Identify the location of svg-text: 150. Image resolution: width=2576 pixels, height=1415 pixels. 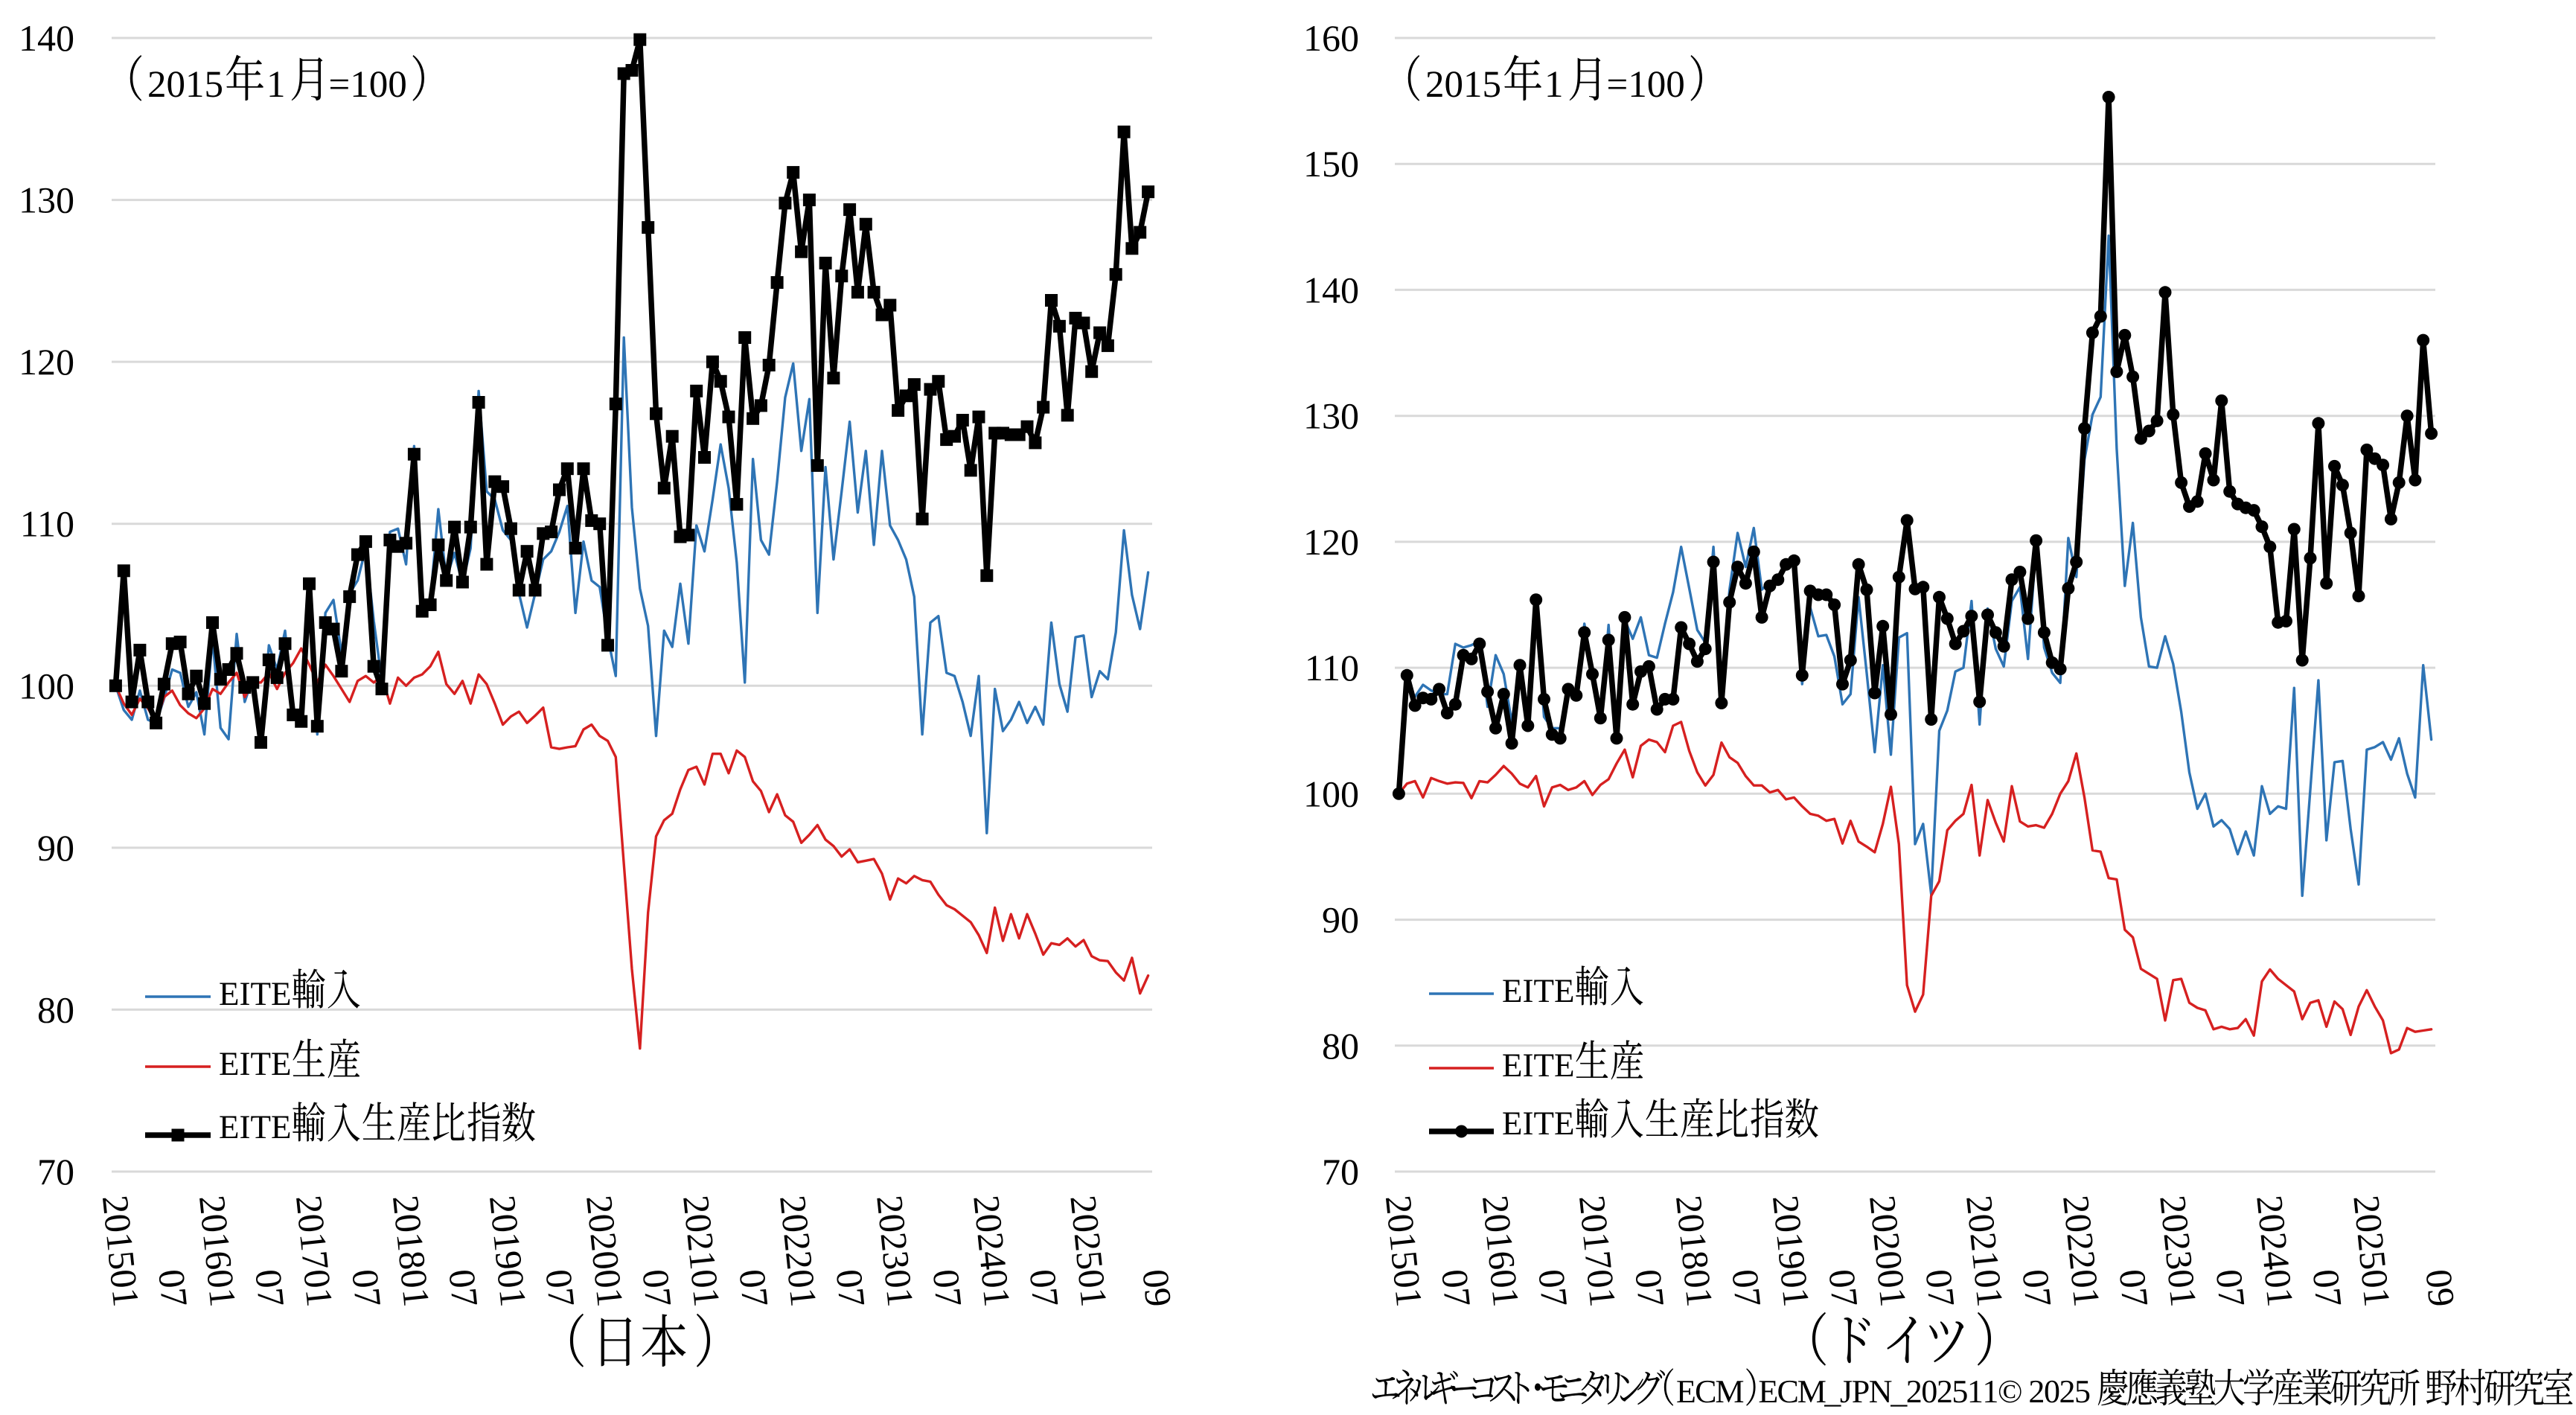
(1331, 164).